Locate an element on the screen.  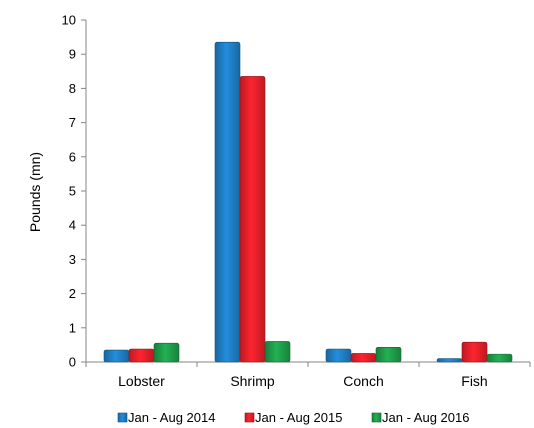
x-axis: Lobster Shrimp Conch Fish is located at coordinates (308, 375).